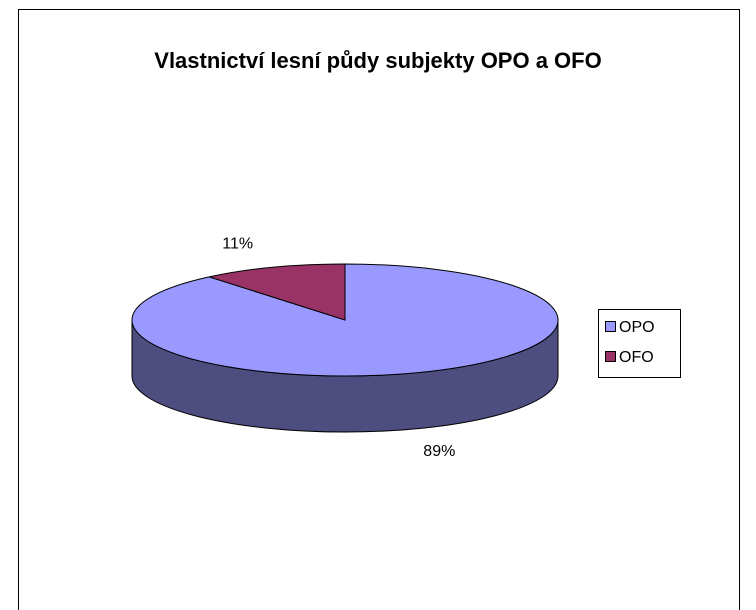 The image size is (756, 610). What do you see at coordinates (636, 357) in the screenshot?
I see `legend-label: OFO` at bounding box center [636, 357].